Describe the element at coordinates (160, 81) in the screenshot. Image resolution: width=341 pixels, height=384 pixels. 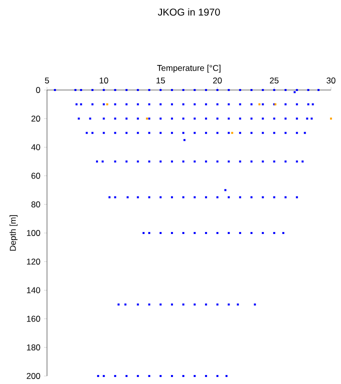
I see `x-tick-label: 15` at that location.